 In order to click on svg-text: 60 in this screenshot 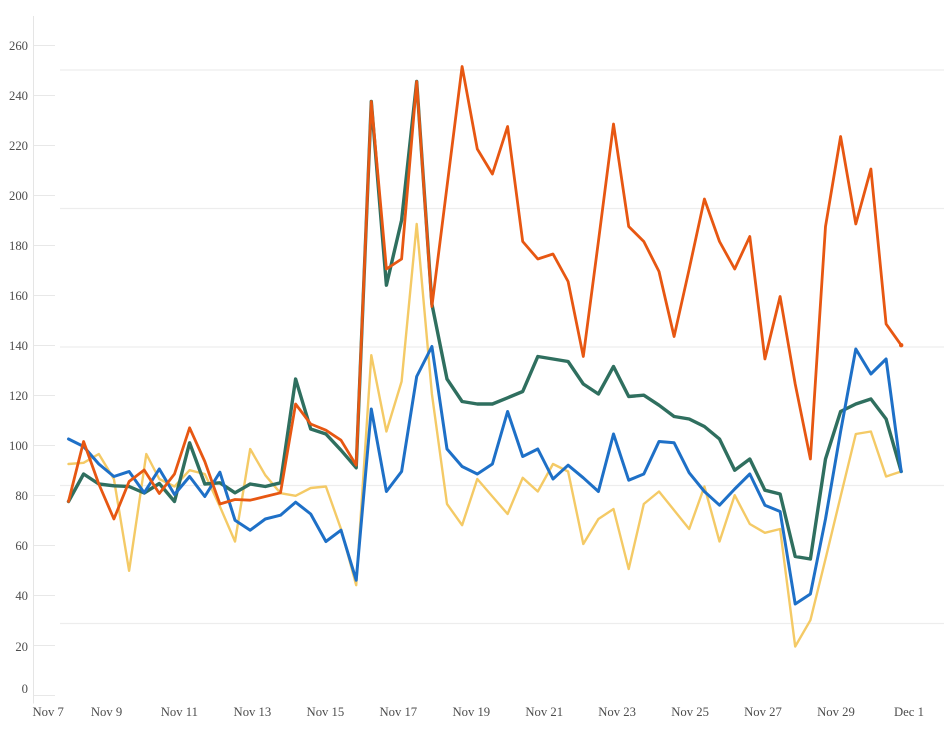, I will do `click(21, 546)`.